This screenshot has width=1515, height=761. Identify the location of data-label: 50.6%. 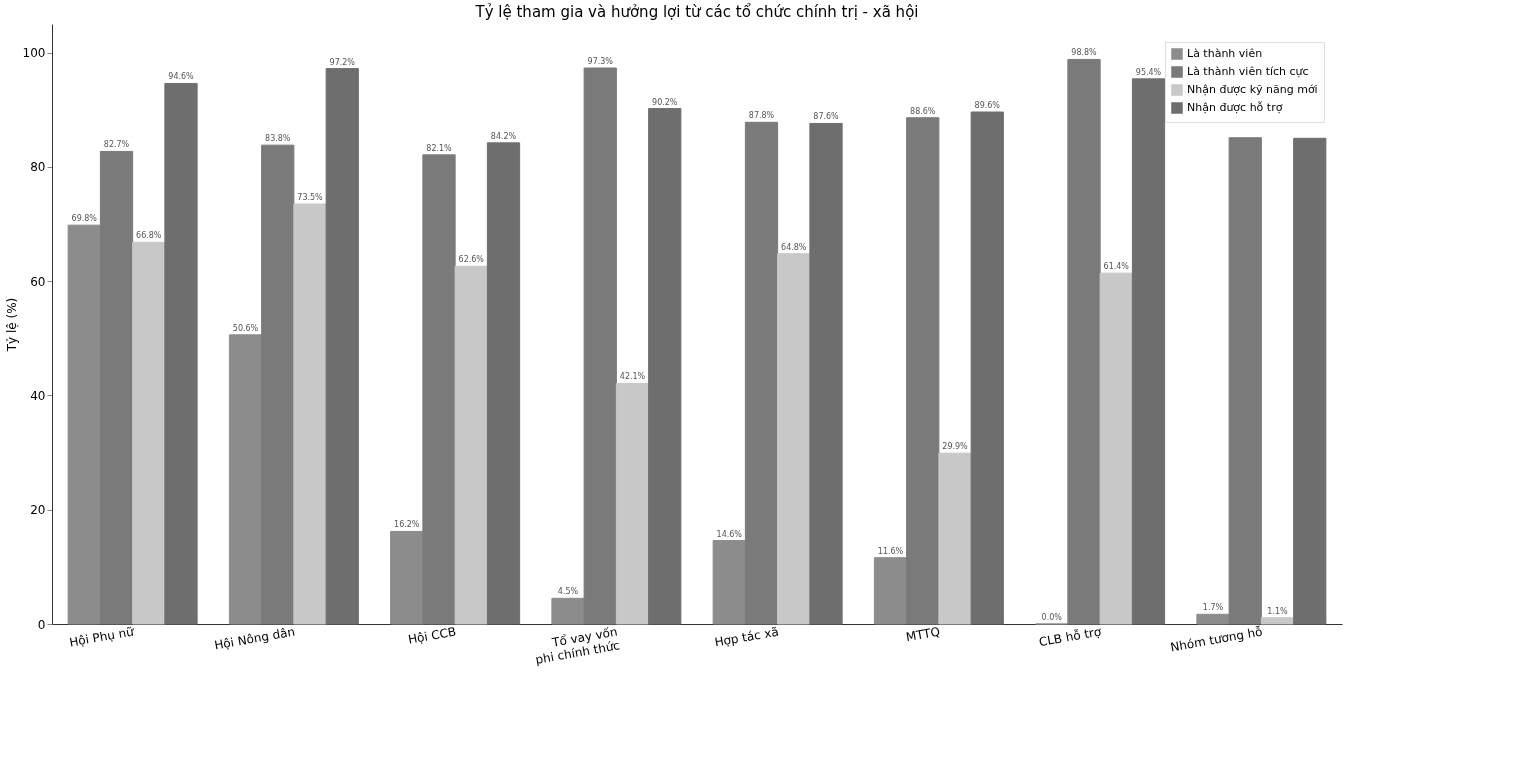
(245, 328).